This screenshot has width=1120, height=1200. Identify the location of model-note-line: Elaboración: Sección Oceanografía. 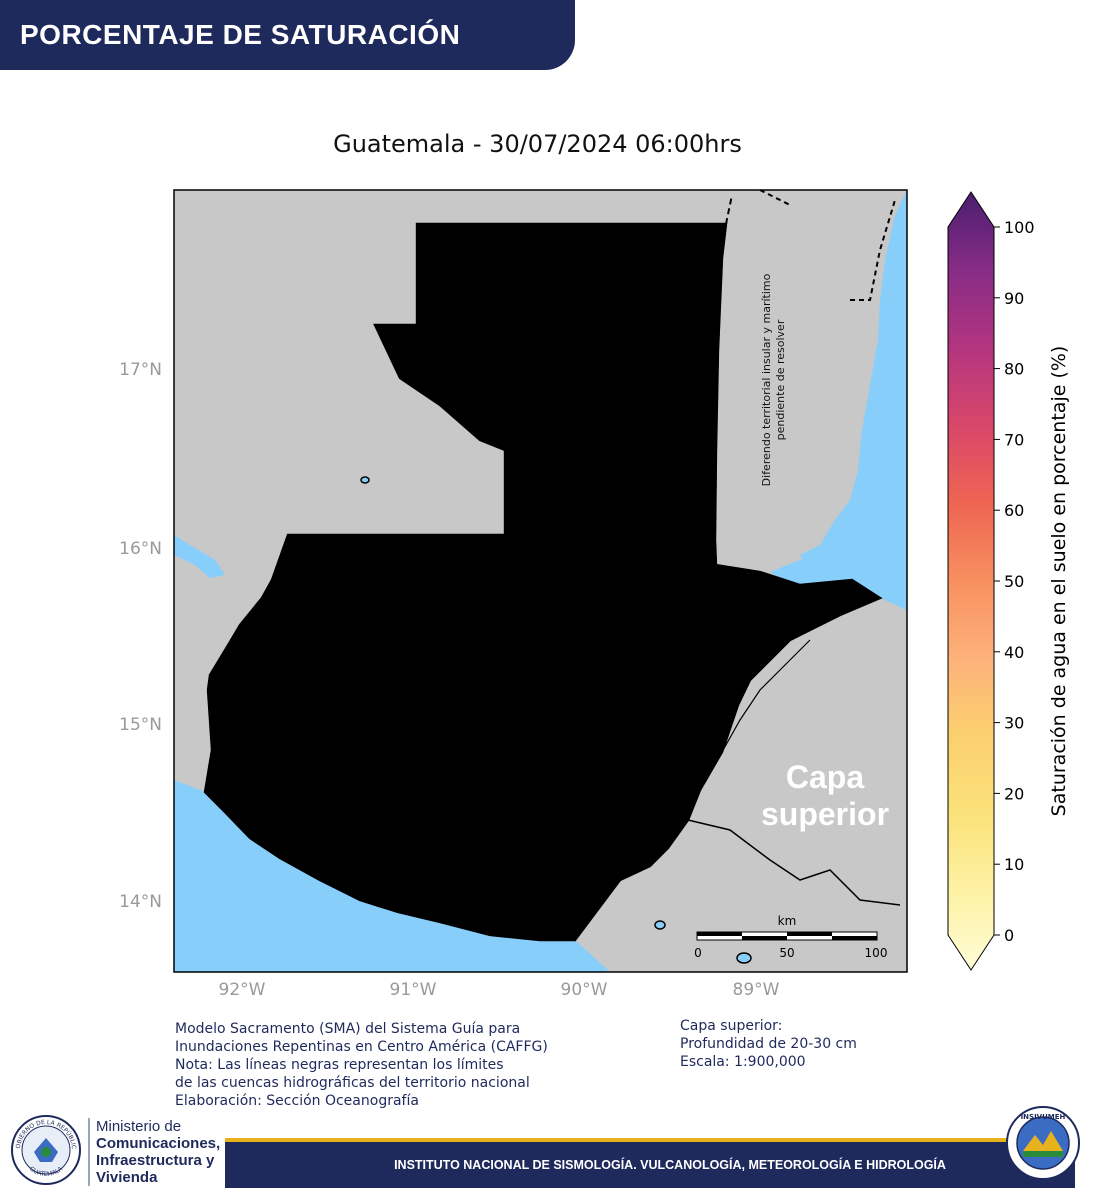
(297, 1101).